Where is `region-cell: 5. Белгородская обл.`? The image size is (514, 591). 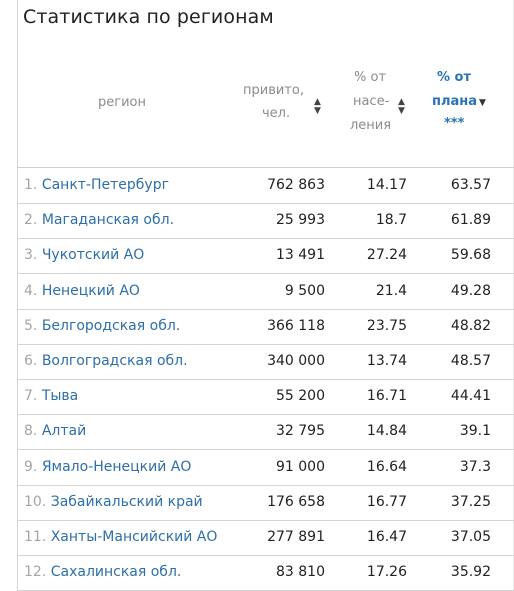
region-cell: 5. Белгородская обл. is located at coordinates (102, 326).